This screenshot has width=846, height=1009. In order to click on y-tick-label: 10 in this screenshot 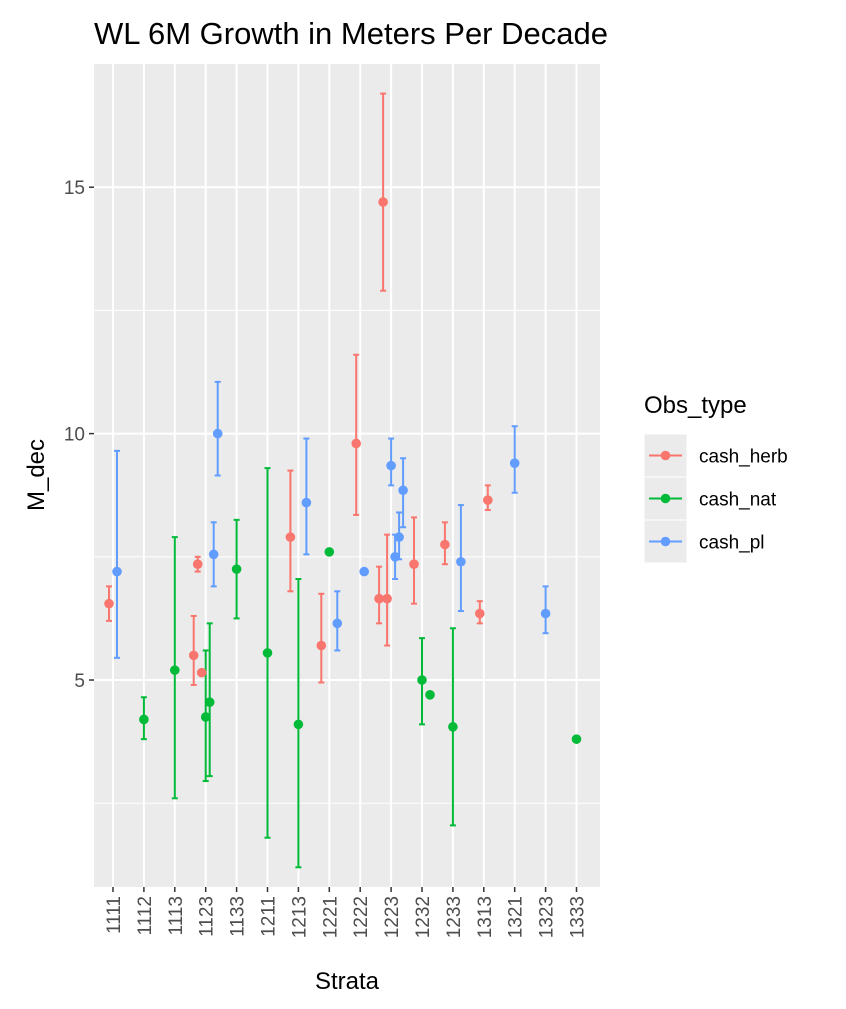, I will do `click(74, 435)`.